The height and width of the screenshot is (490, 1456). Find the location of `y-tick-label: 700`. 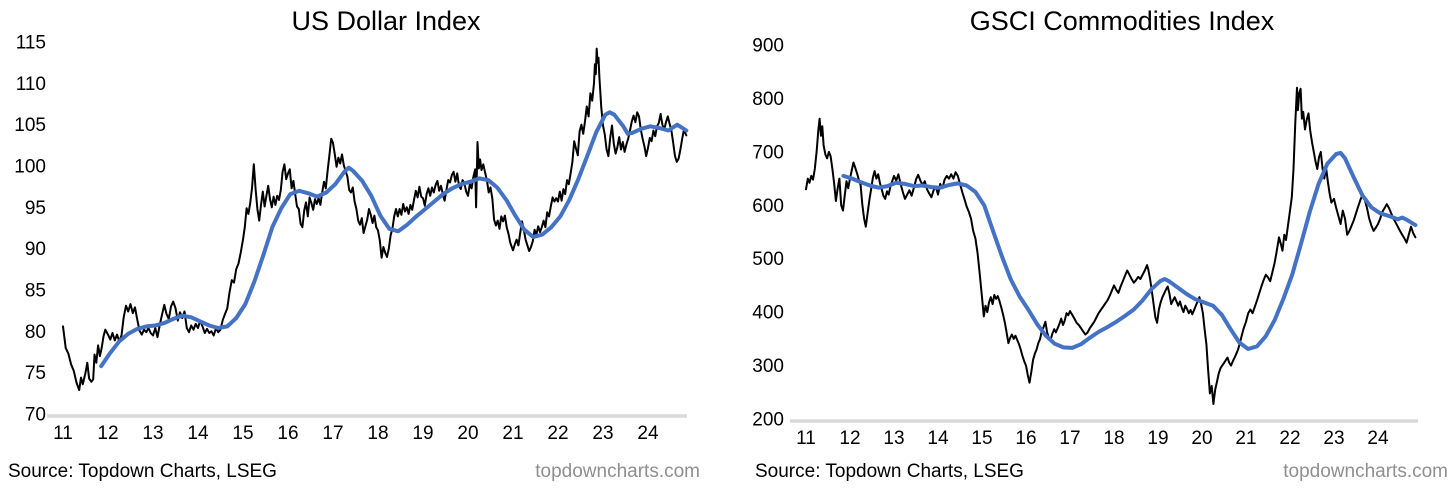

y-tick-label: 700 is located at coordinates (768, 152).